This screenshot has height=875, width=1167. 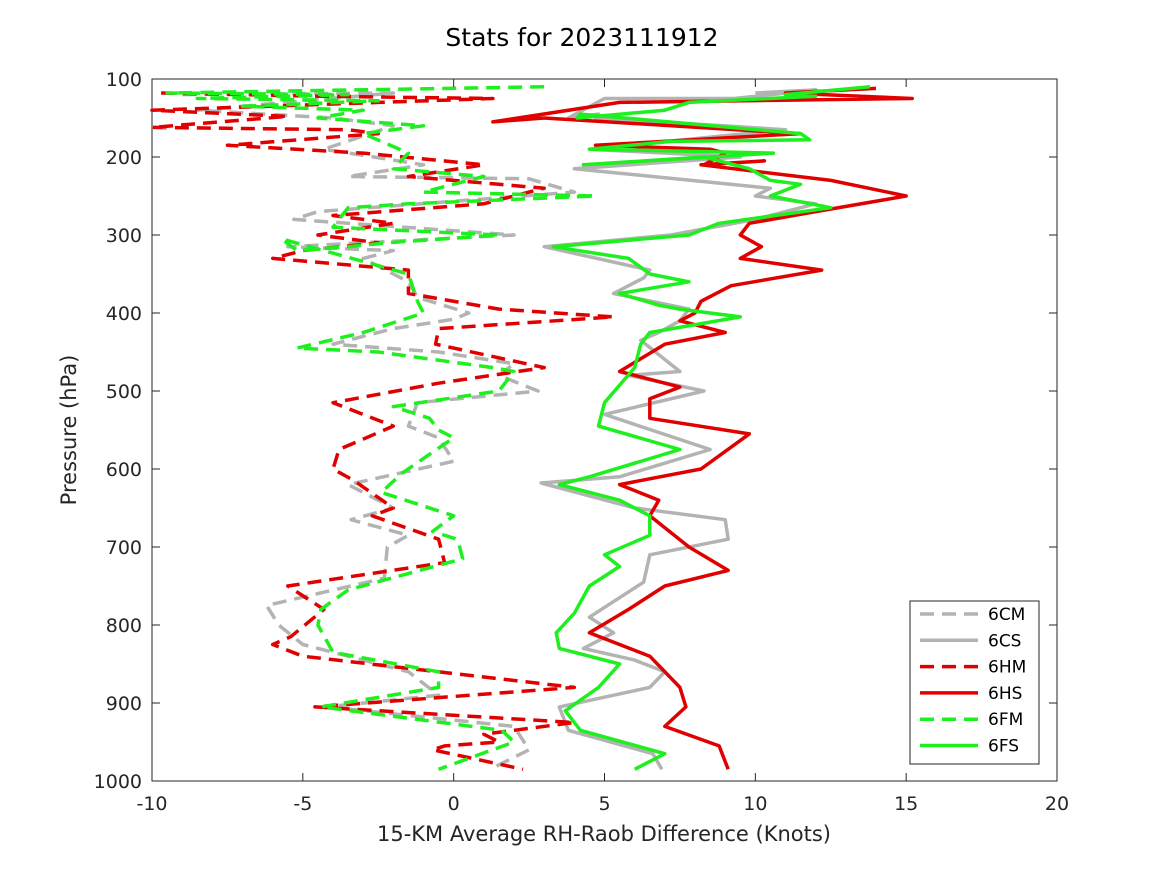 What do you see at coordinates (581, 37) in the screenshot?
I see `chart-title: Stats for 2023111912` at bounding box center [581, 37].